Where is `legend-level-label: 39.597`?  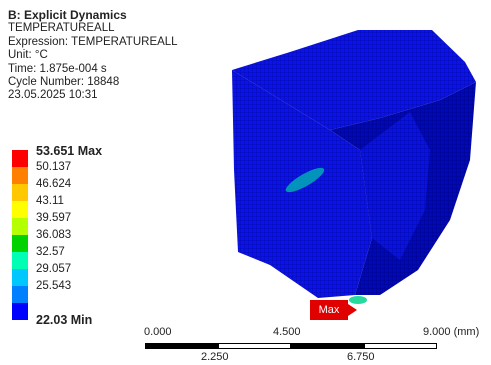
legend-level-label: 39.597 is located at coordinates (54, 218).